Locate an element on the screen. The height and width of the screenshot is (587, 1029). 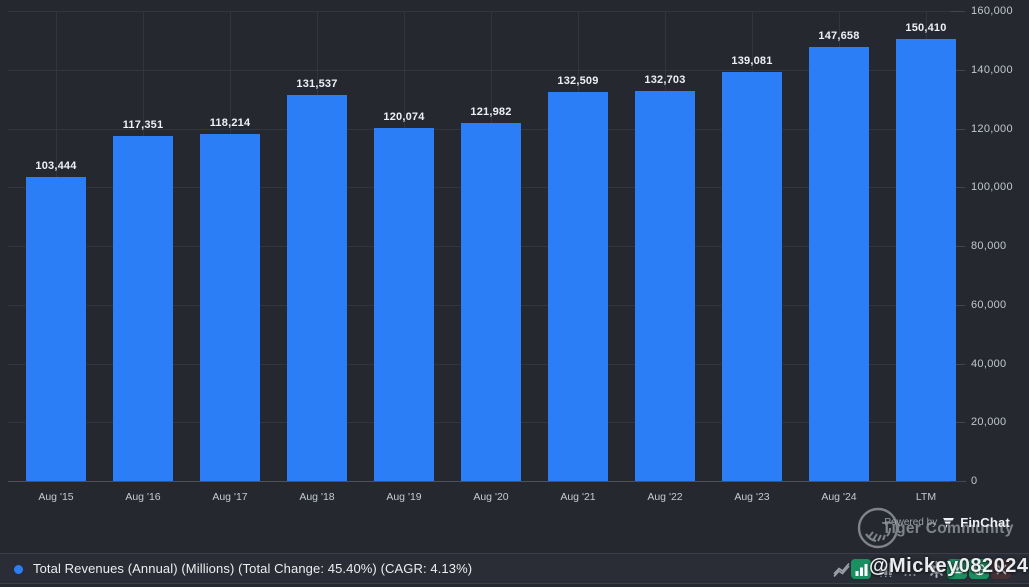
stacked-bar-icon is located at coordinates (886, 569).